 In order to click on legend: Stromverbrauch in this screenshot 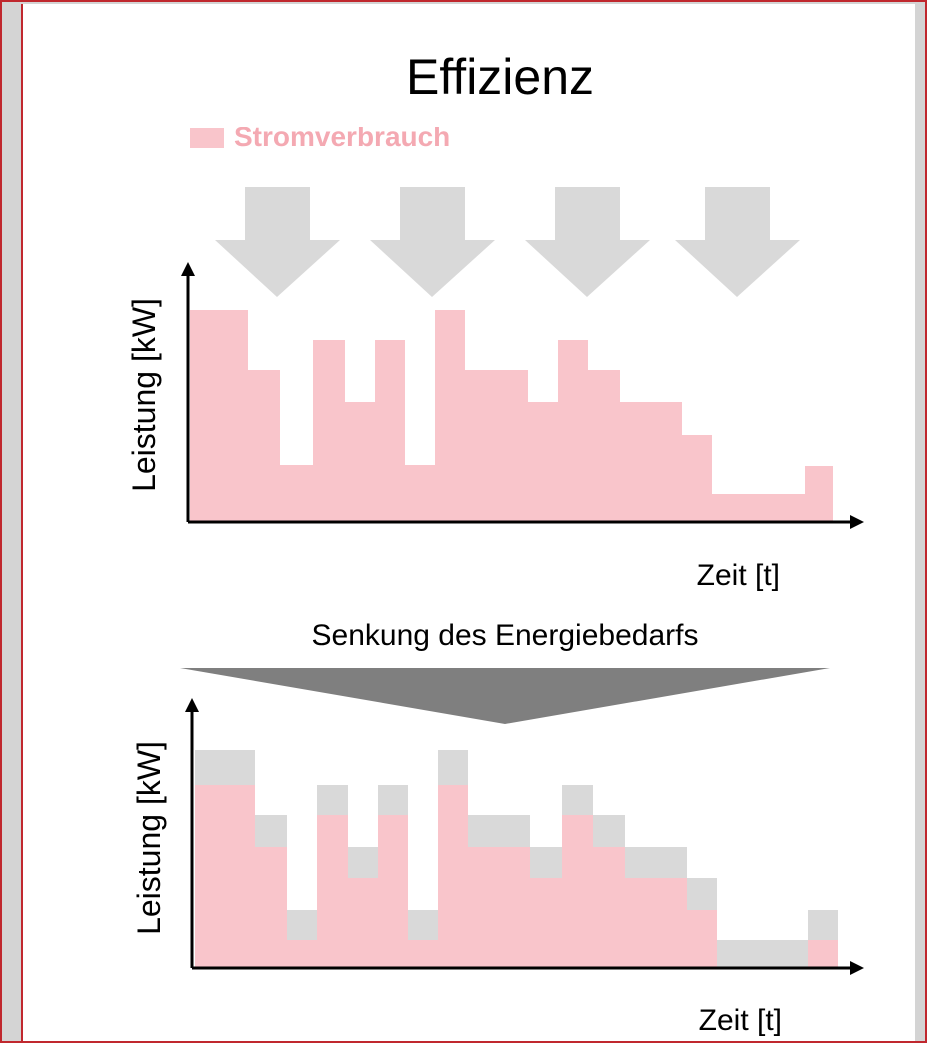, I will do `click(320, 136)`.